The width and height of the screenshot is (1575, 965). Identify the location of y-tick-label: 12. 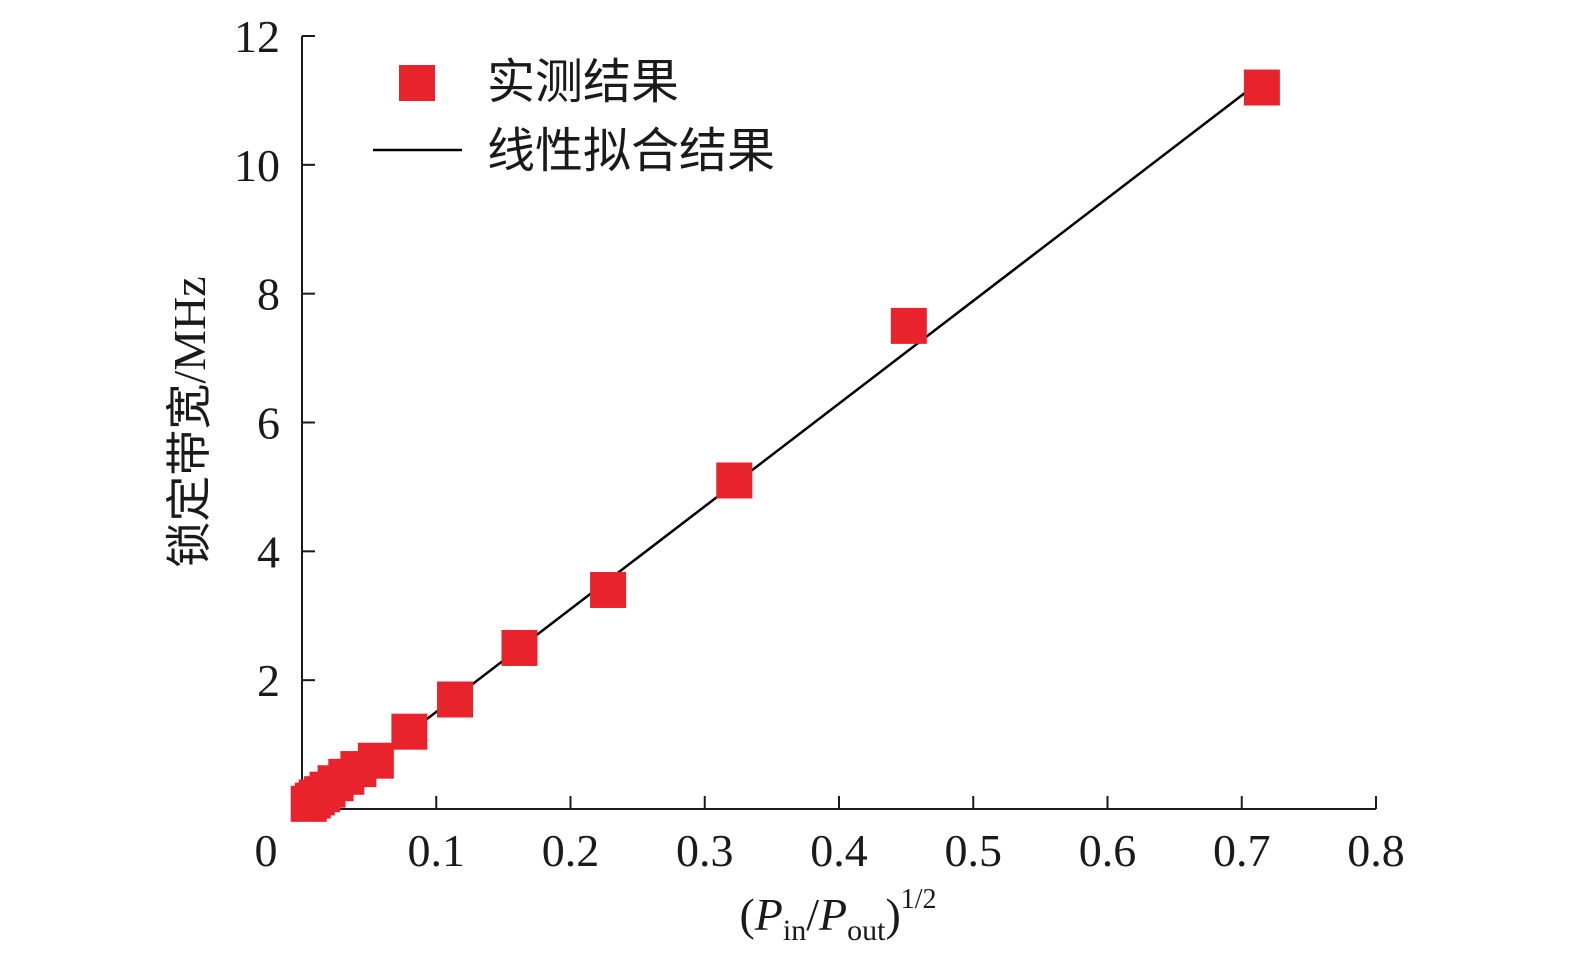
(257, 36).